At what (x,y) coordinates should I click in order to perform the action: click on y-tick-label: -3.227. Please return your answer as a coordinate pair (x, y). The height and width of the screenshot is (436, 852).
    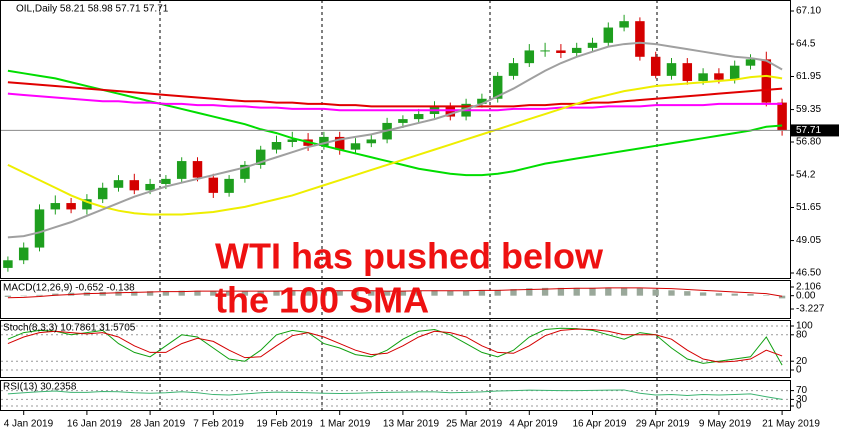
    Looking at the image, I should click on (810, 309).